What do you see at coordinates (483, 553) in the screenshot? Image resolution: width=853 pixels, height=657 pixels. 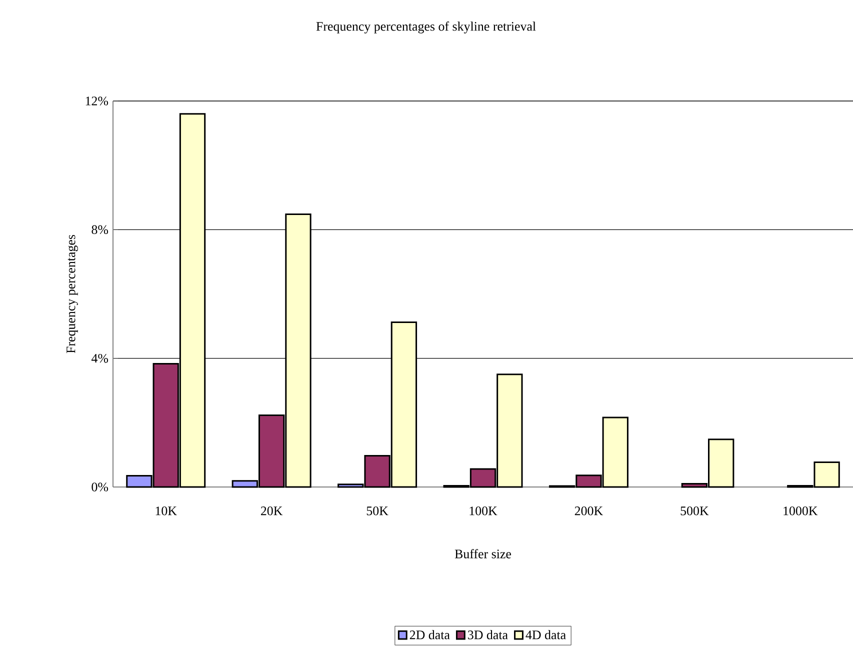 I see `x-axis-title: Buffer size` at bounding box center [483, 553].